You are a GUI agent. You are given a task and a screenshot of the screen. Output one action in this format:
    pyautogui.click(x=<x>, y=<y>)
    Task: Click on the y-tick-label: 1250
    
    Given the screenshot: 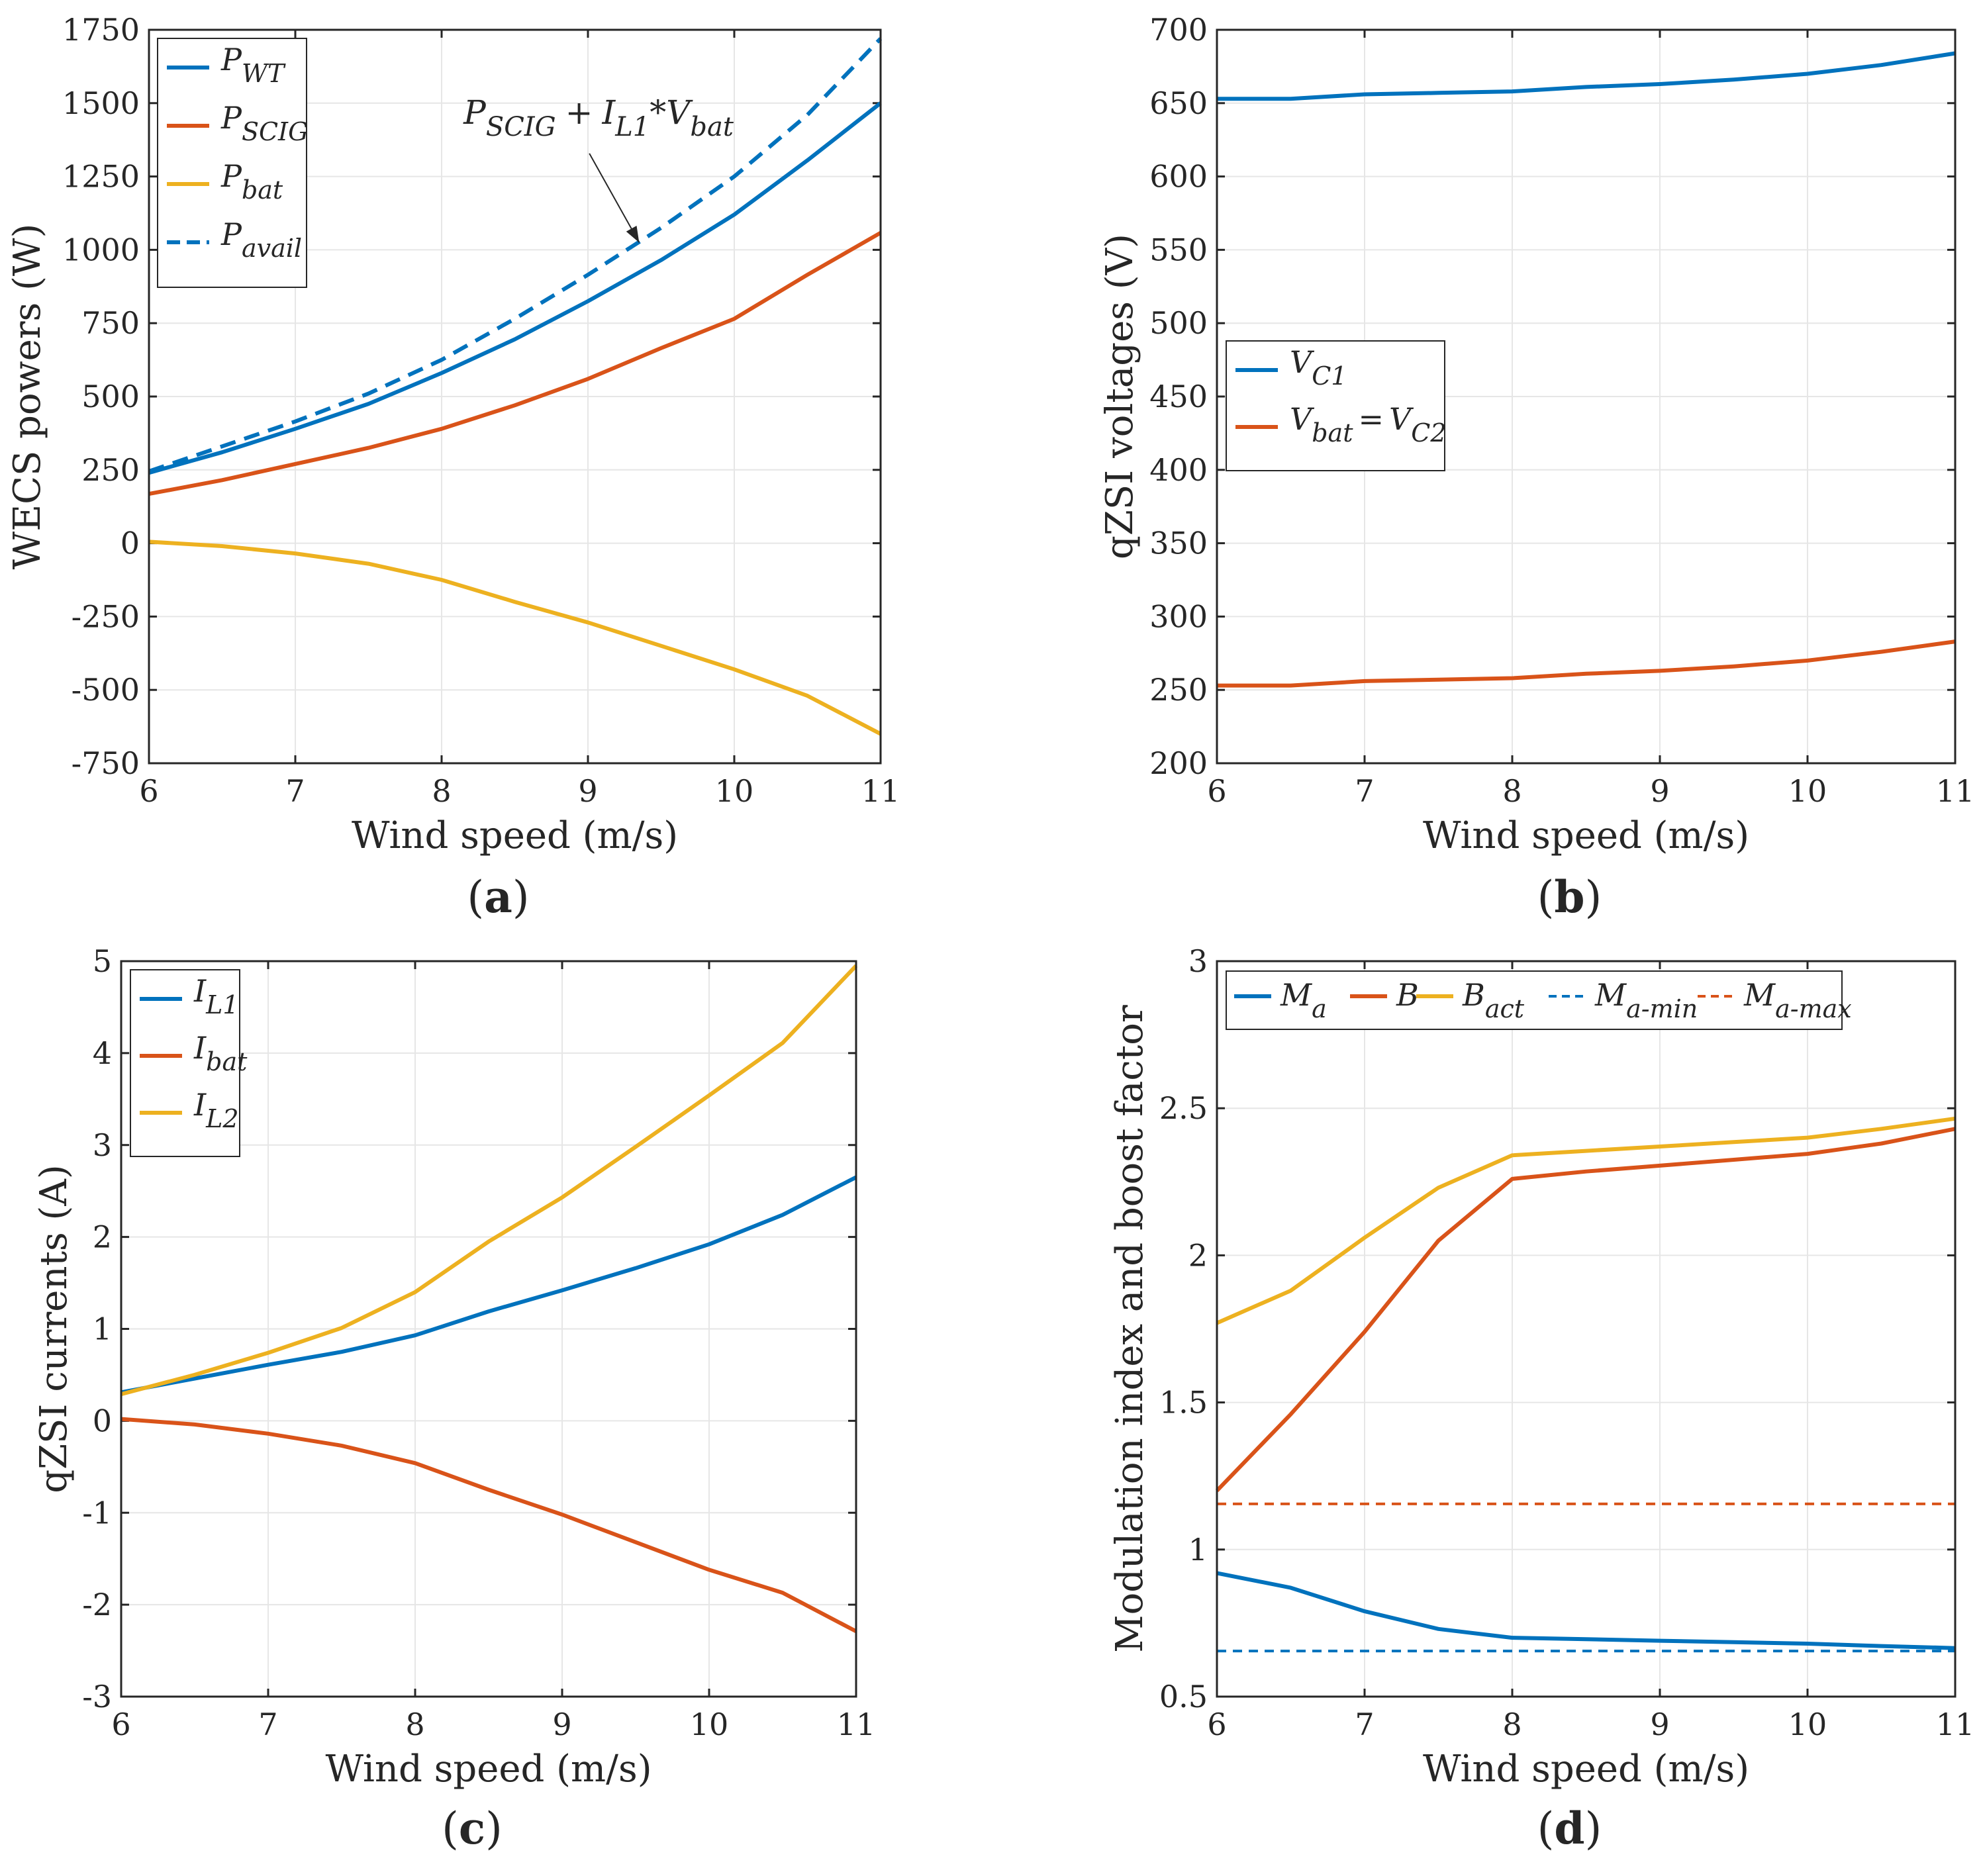 What is the action you would take?
    pyautogui.click(x=101, y=177)
    